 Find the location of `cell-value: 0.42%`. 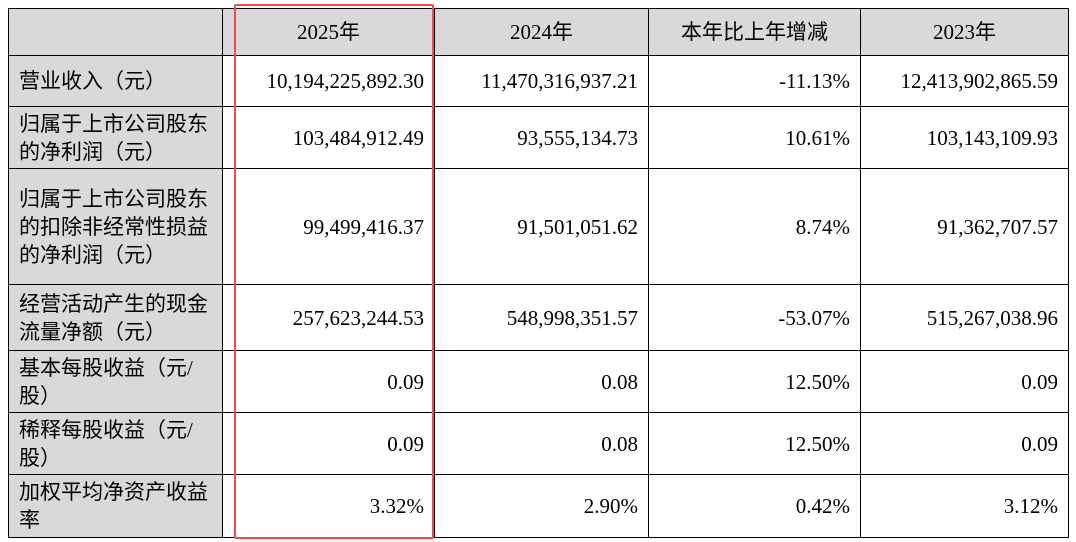

cell-value: 0.42% is located at coordinates (754, 506).